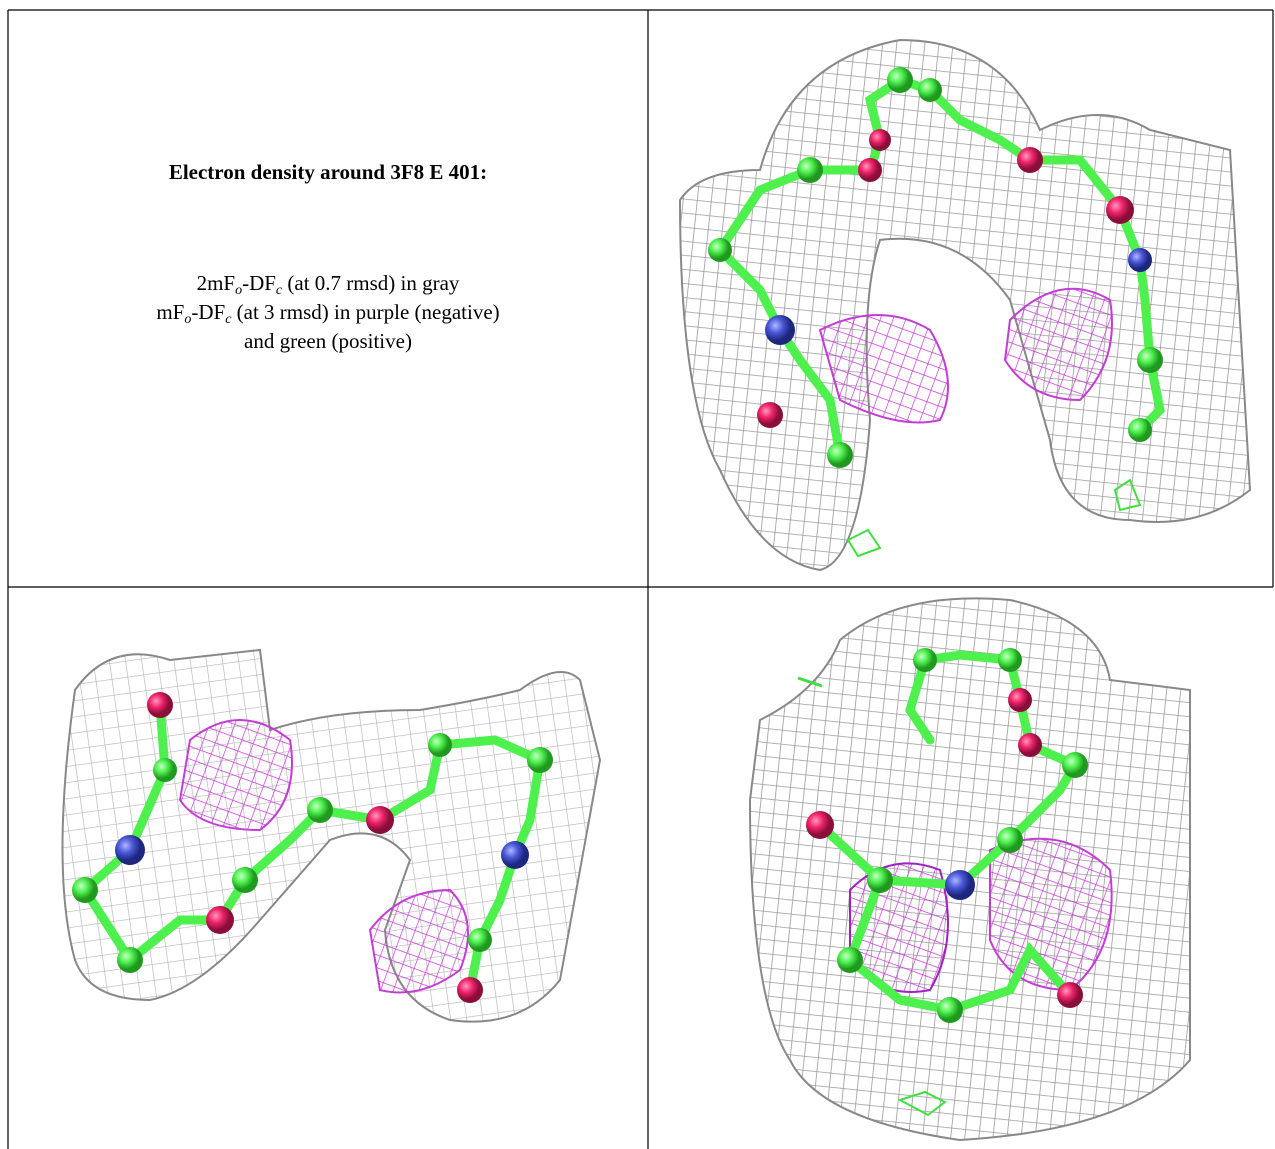  I want to click on caption-text: and green (positive), so click(328, 341).